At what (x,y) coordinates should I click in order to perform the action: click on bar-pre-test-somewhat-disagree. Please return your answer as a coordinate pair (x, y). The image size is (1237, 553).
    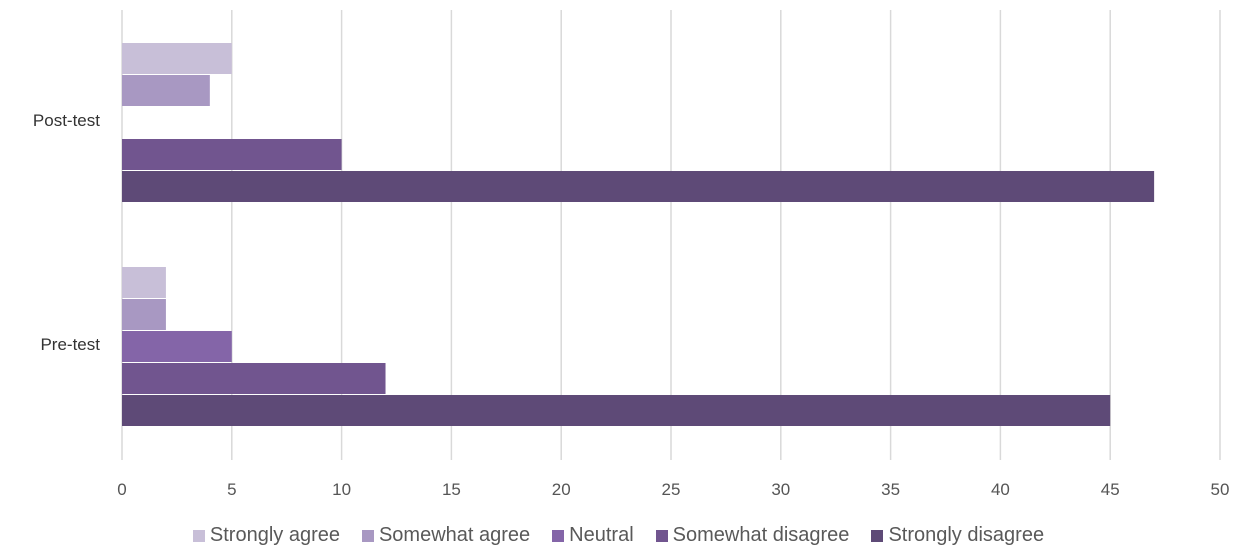
    Looking at the image, I should click on (254, 378).